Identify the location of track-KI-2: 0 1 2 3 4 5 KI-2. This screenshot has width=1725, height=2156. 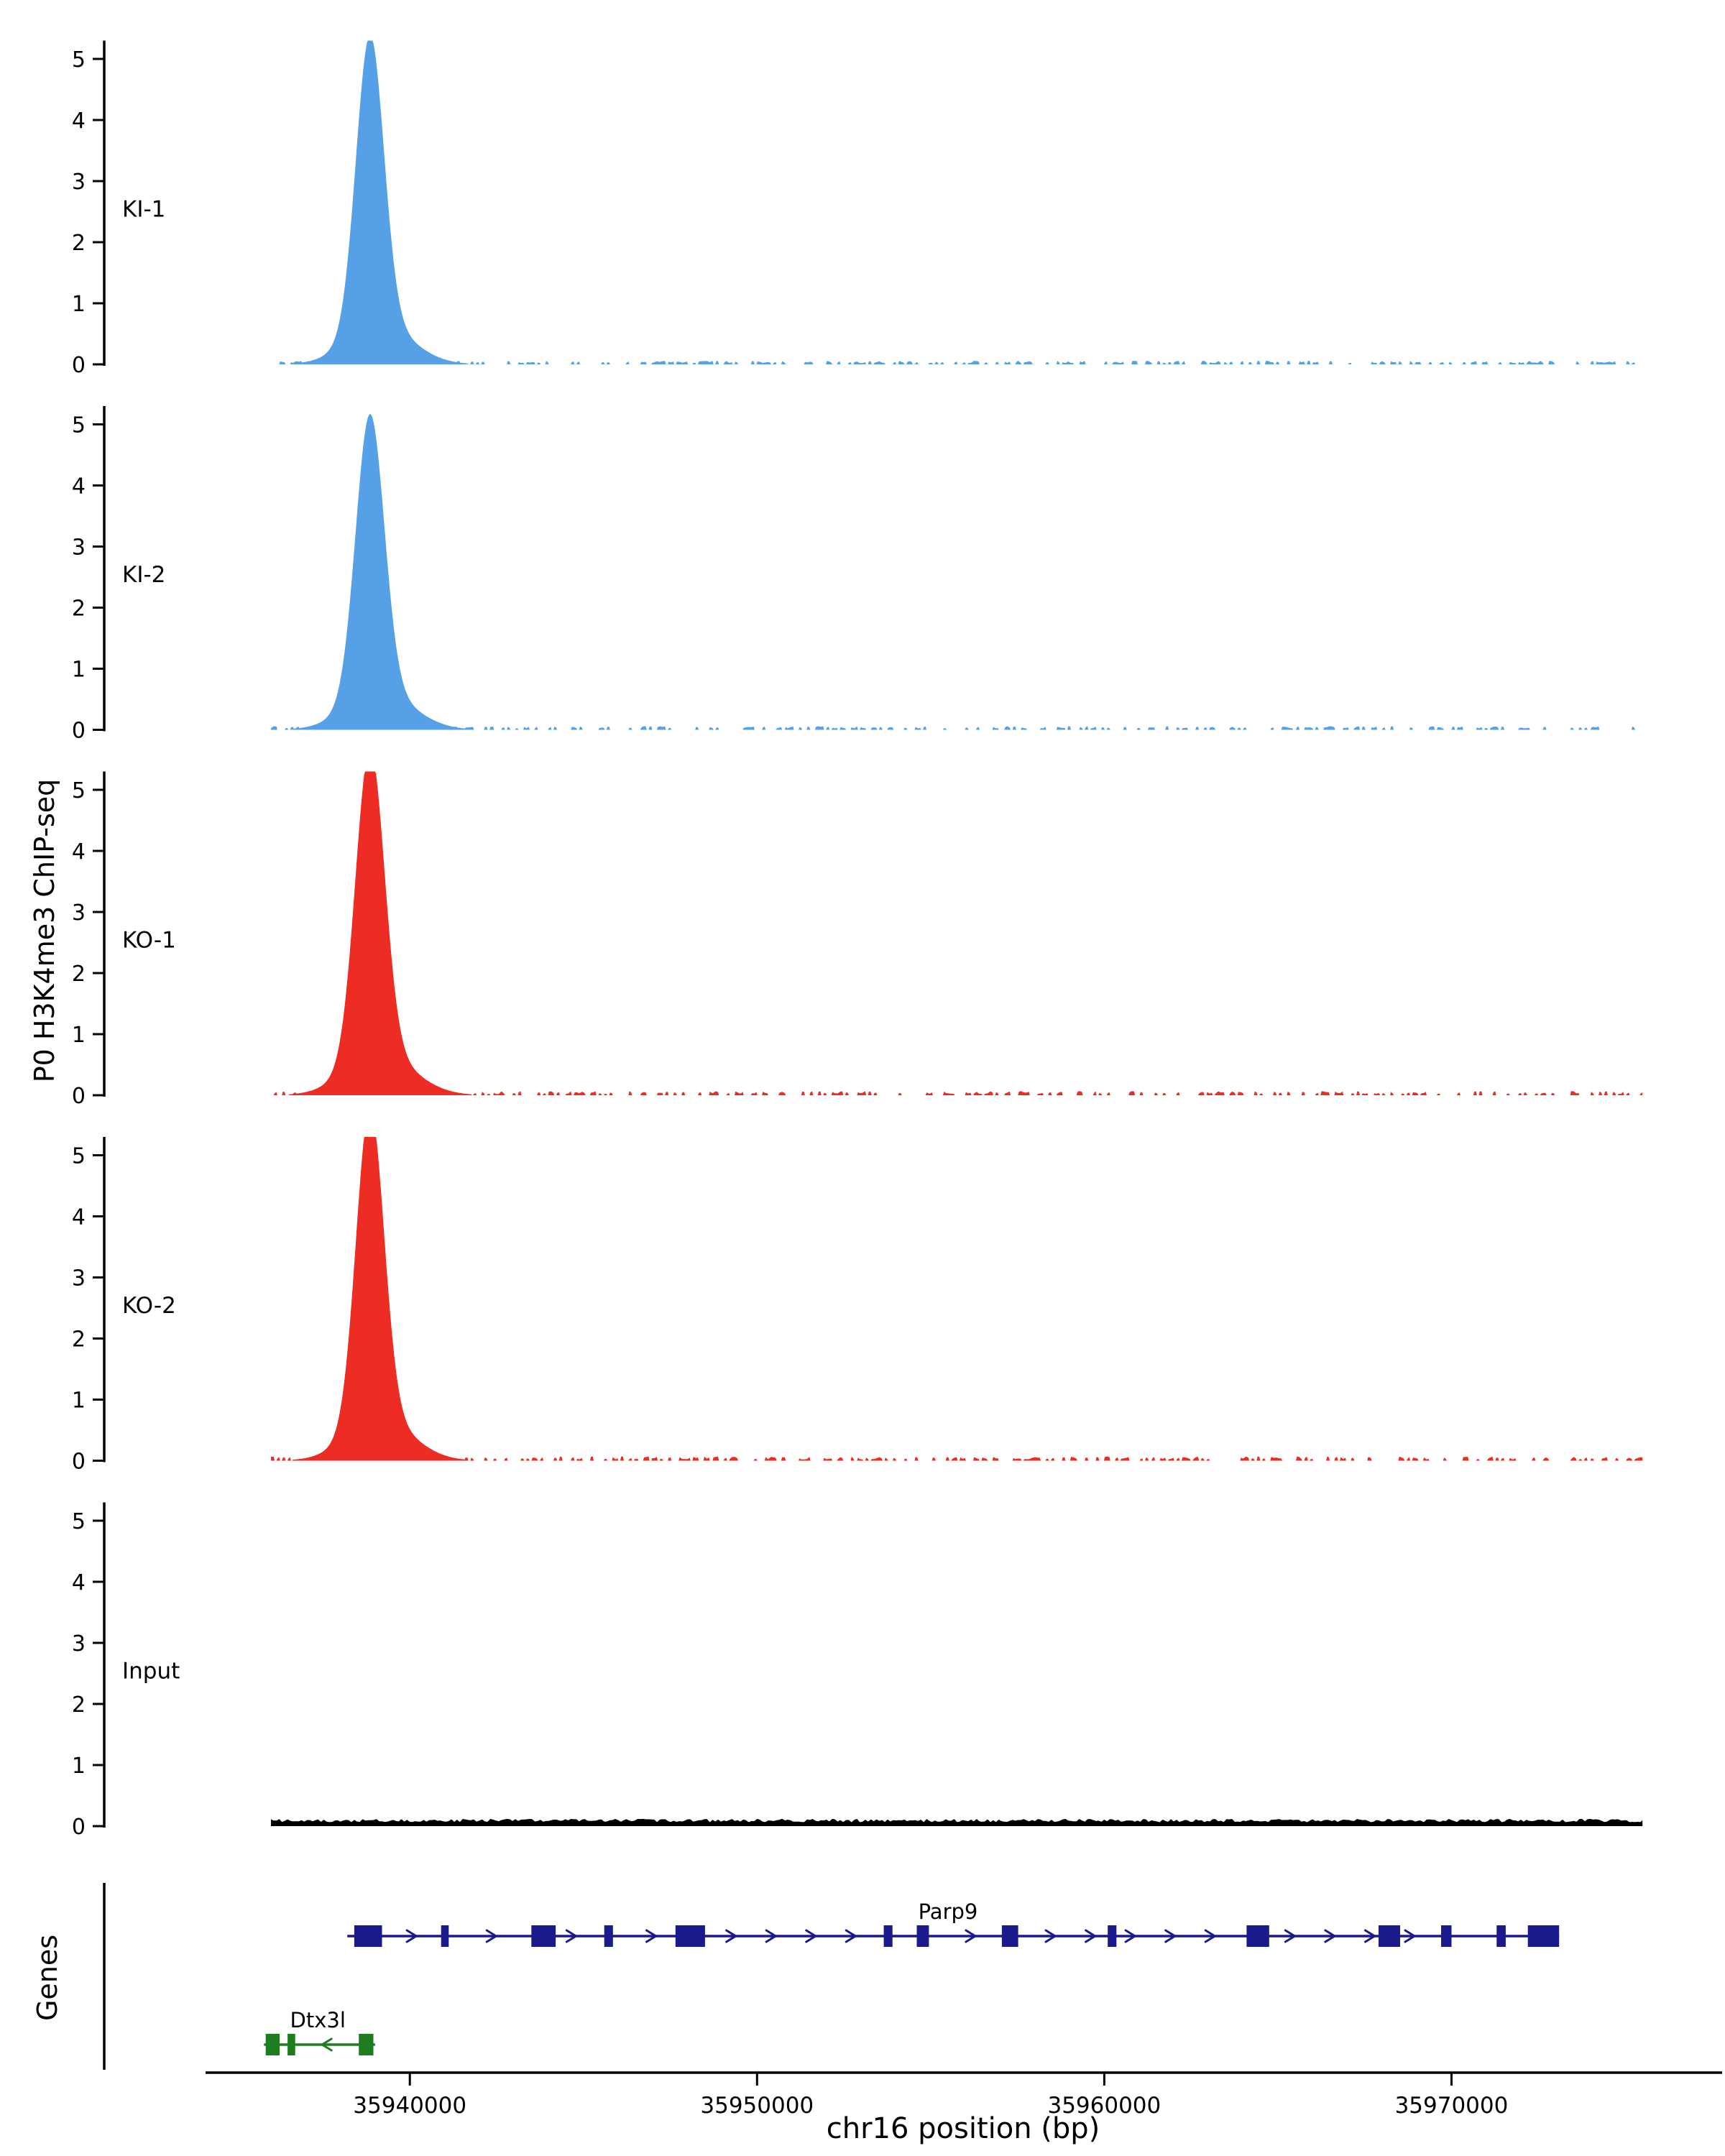
(857, 575).